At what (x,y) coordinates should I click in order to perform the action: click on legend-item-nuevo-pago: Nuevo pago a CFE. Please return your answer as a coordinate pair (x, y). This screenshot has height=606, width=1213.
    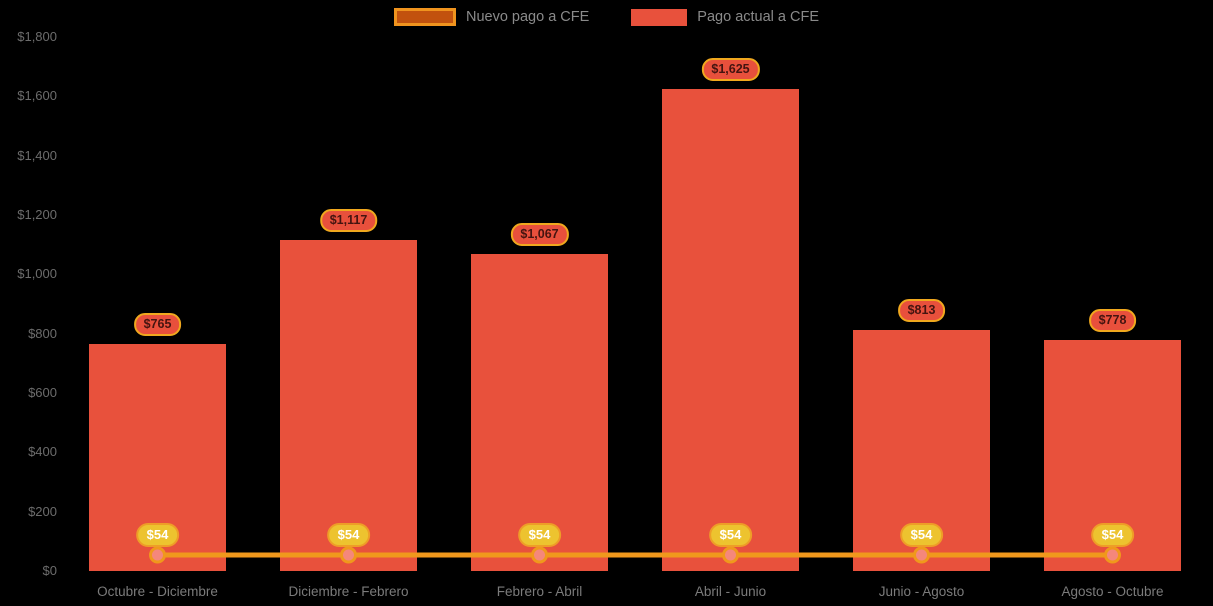
    Looking at the image, I should click on (491, 17).